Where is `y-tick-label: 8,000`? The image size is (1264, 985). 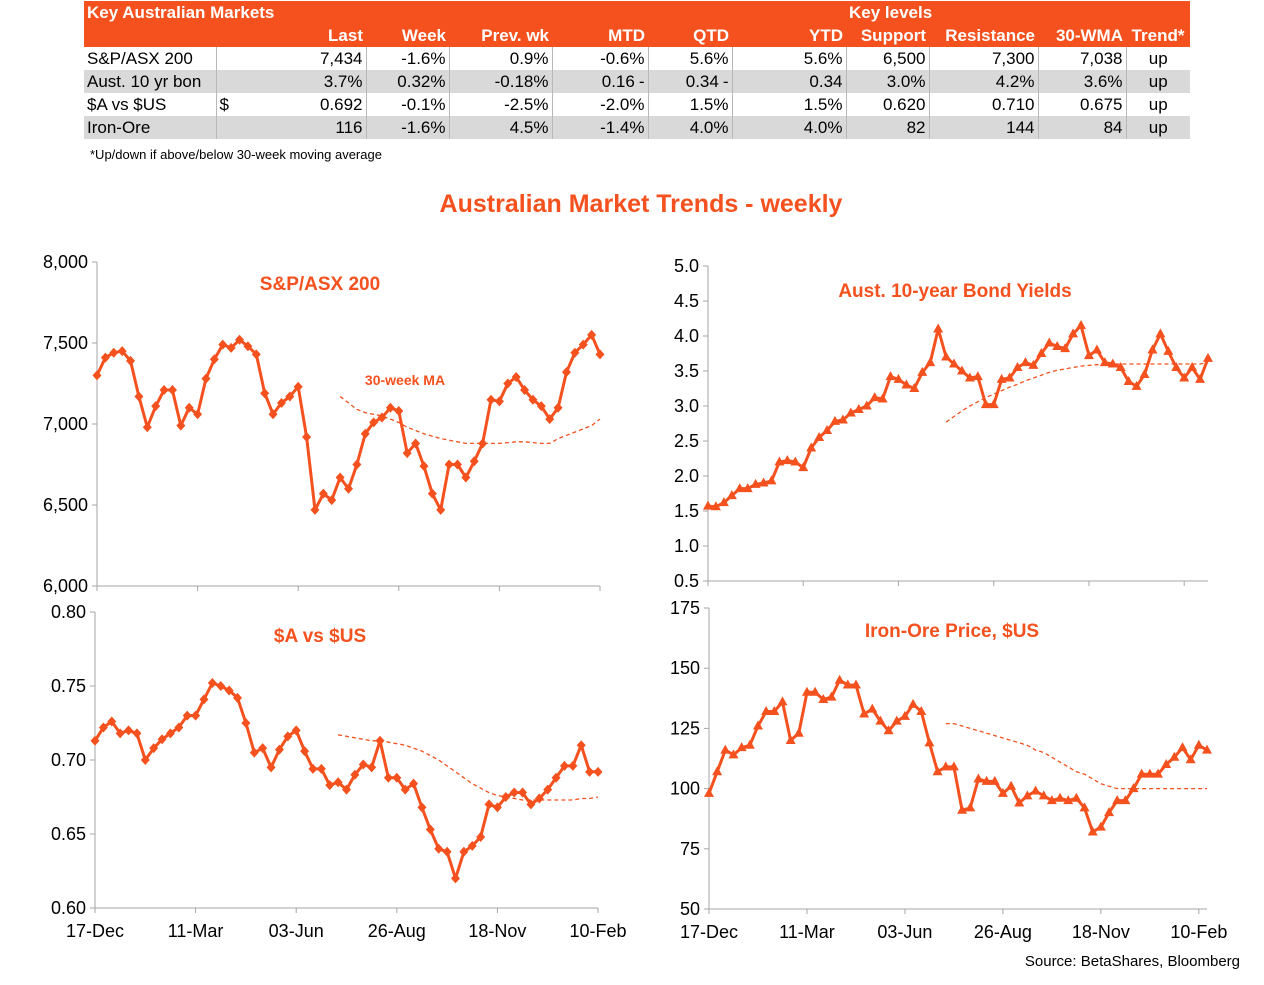
y-tick-label: 8,000 is located at coordinates (65, 262).